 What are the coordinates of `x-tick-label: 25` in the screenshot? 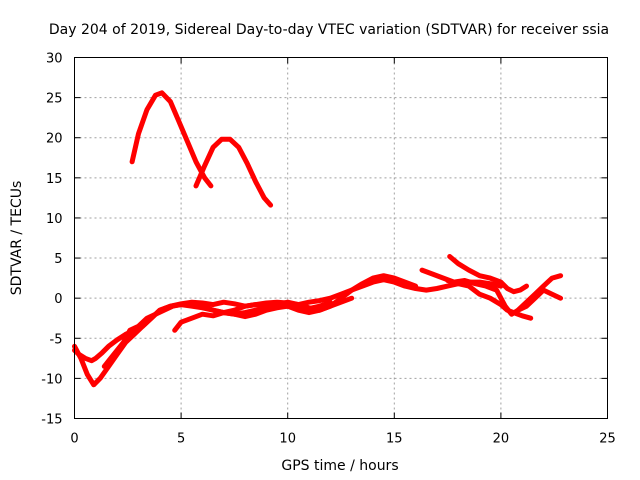 It's located at (607, 439).